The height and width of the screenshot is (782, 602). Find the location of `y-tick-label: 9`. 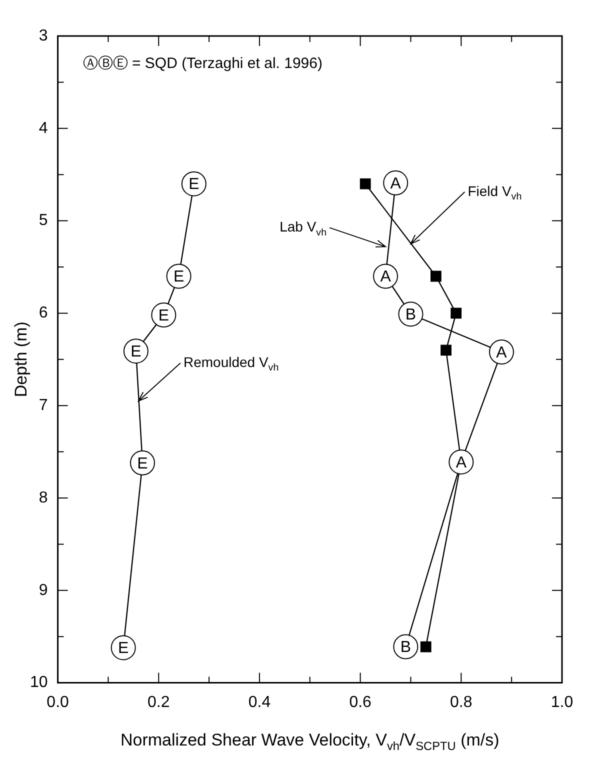

y-tick-label: 9 is located at coordinates (43, 590).